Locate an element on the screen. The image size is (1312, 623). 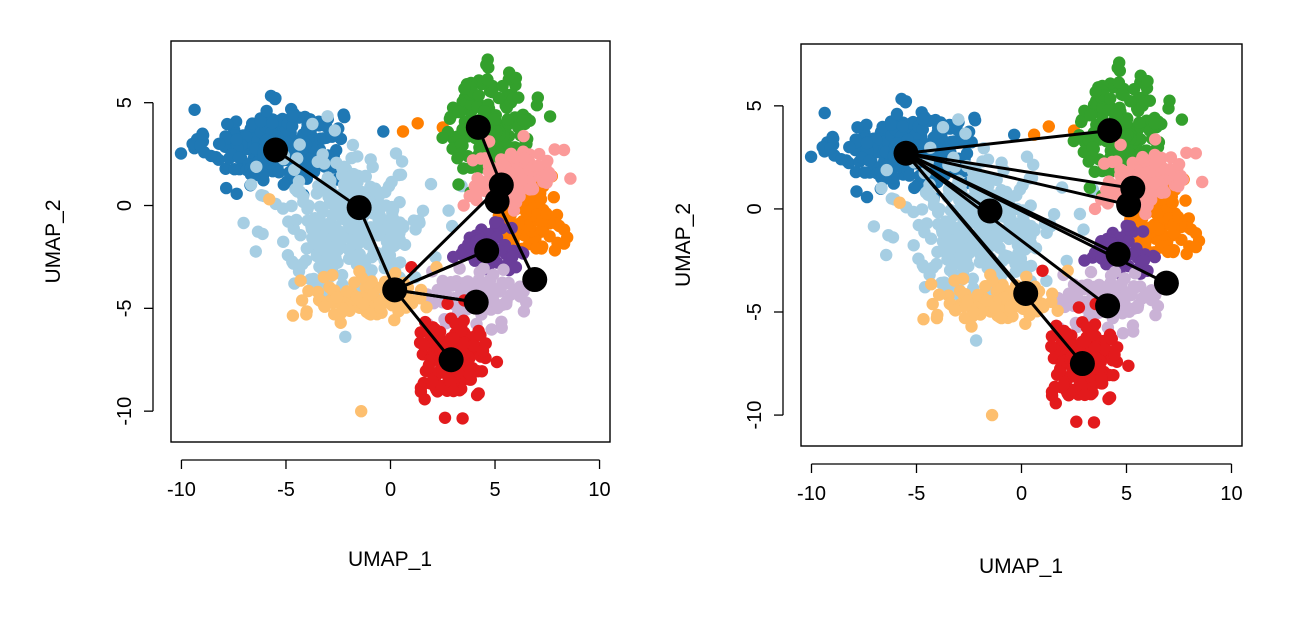
y-tick-label: 0 is located at coordinates (755, 208).